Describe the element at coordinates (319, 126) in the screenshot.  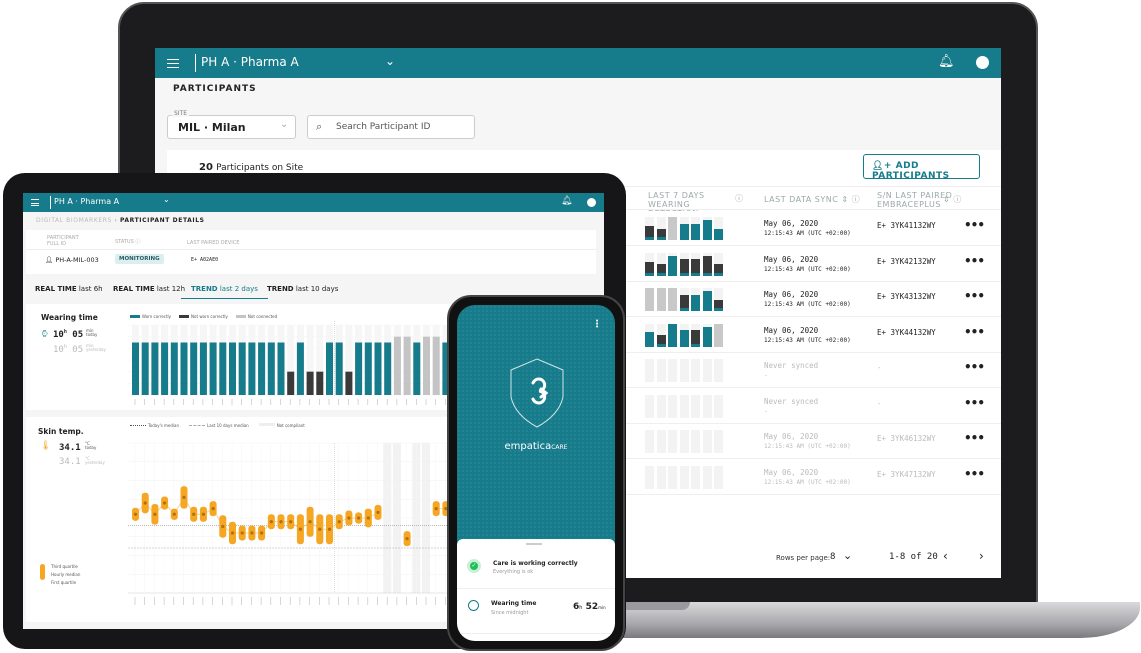
I see `search-icon: ⌕` at that location.